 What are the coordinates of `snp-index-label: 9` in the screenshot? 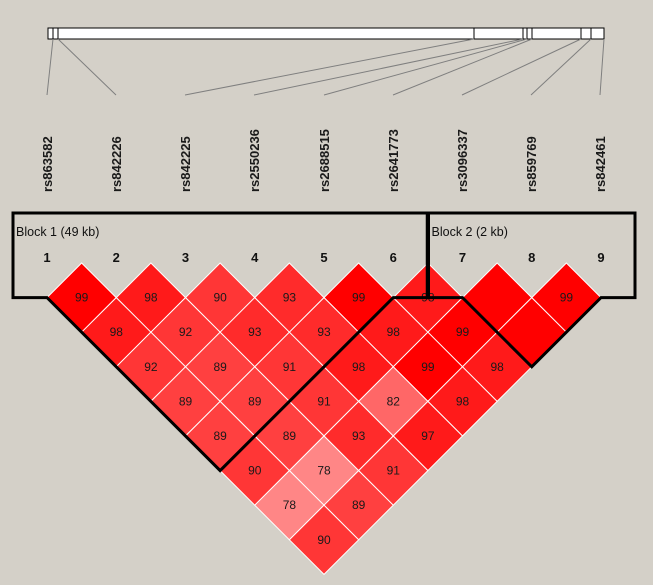 It's located at (600, 257).